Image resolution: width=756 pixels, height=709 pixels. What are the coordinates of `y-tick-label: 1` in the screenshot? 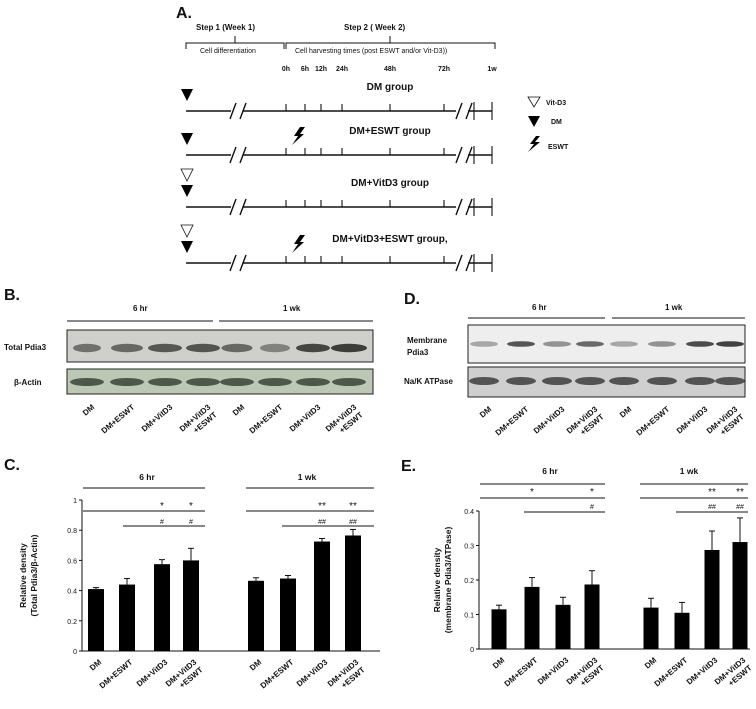 It's located at (75, 501).